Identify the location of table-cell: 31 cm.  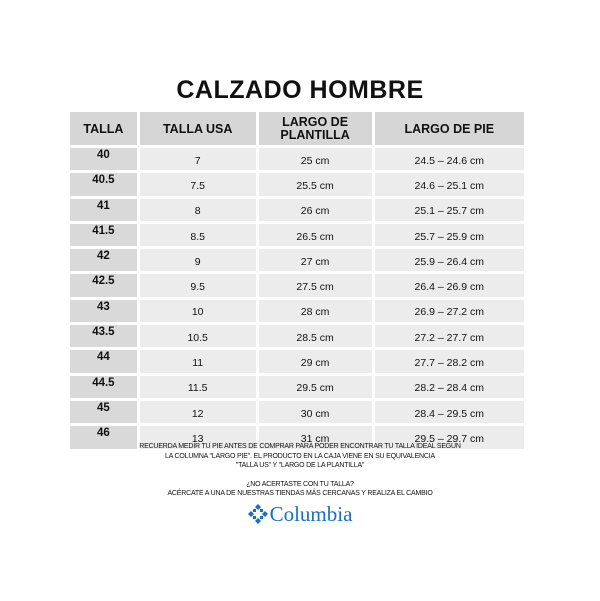
(315, 437).